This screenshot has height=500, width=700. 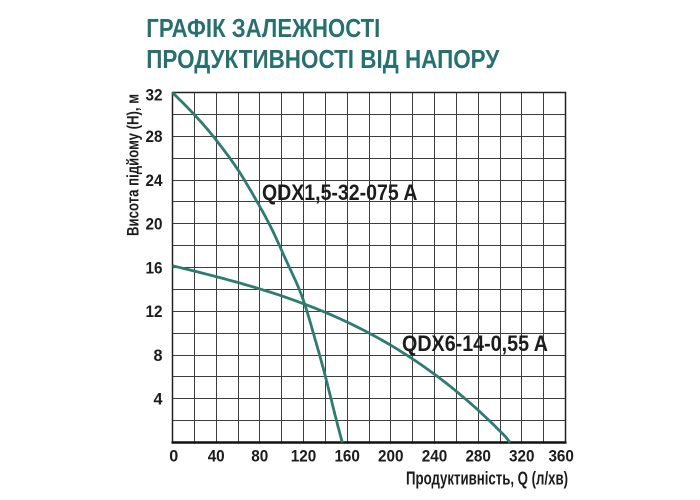 I want to click on svg-text: 40, so click(x=216, y=457).